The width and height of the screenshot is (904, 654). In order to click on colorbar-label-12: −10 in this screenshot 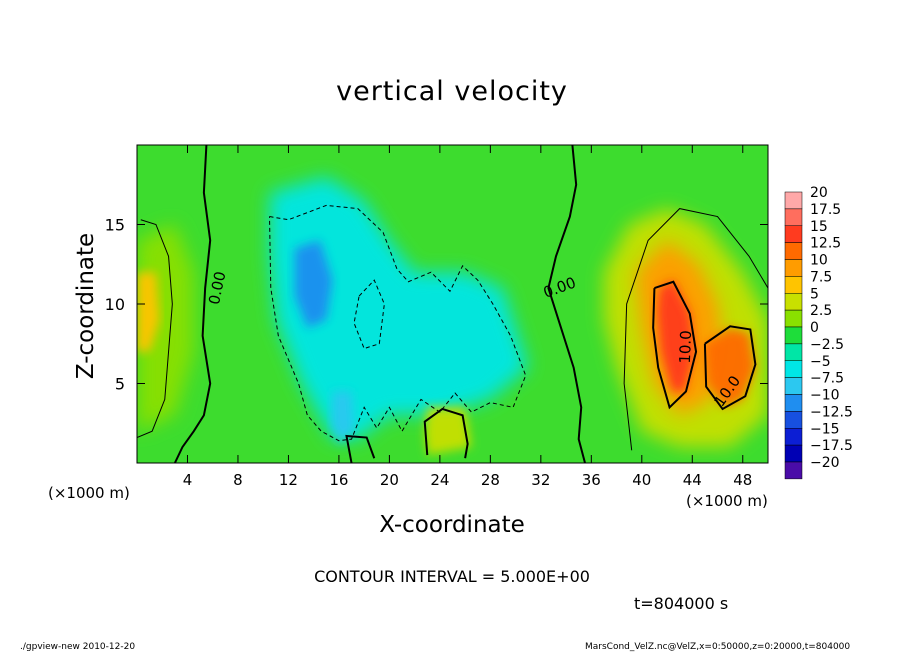, I will do `click(825, 396)`.